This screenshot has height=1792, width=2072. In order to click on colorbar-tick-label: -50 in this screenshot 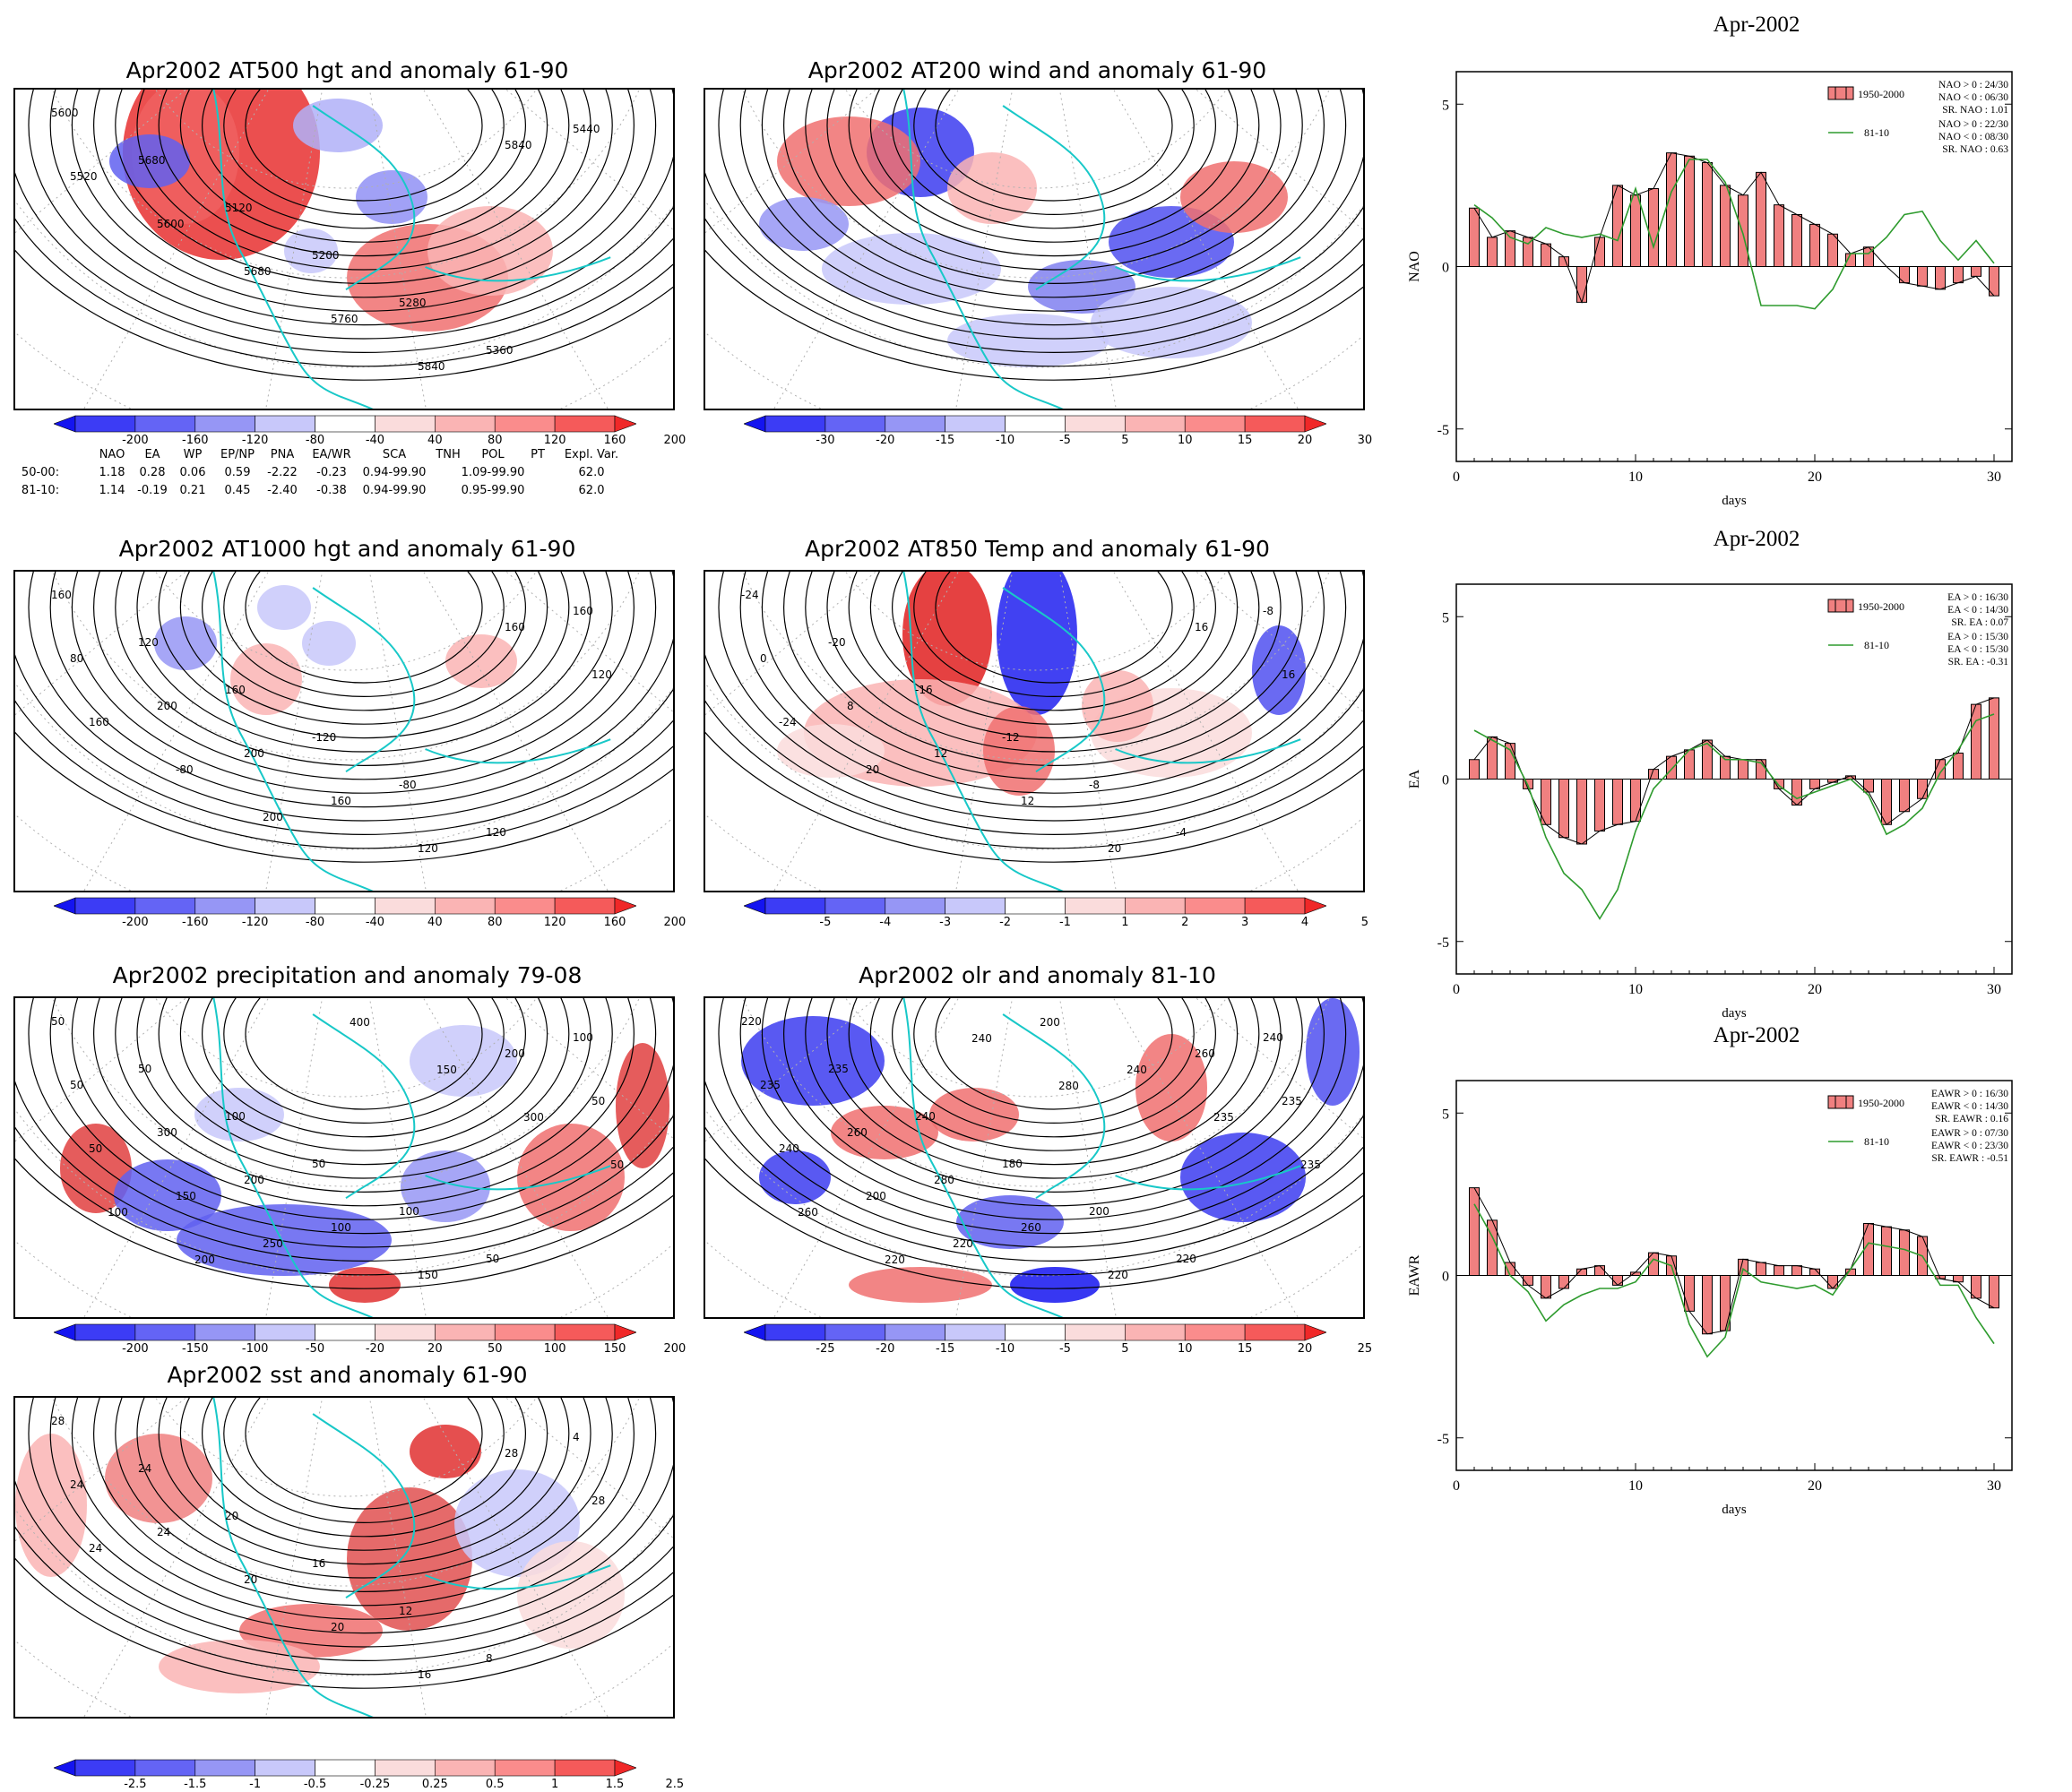, I will do `click(315, 1349)`.